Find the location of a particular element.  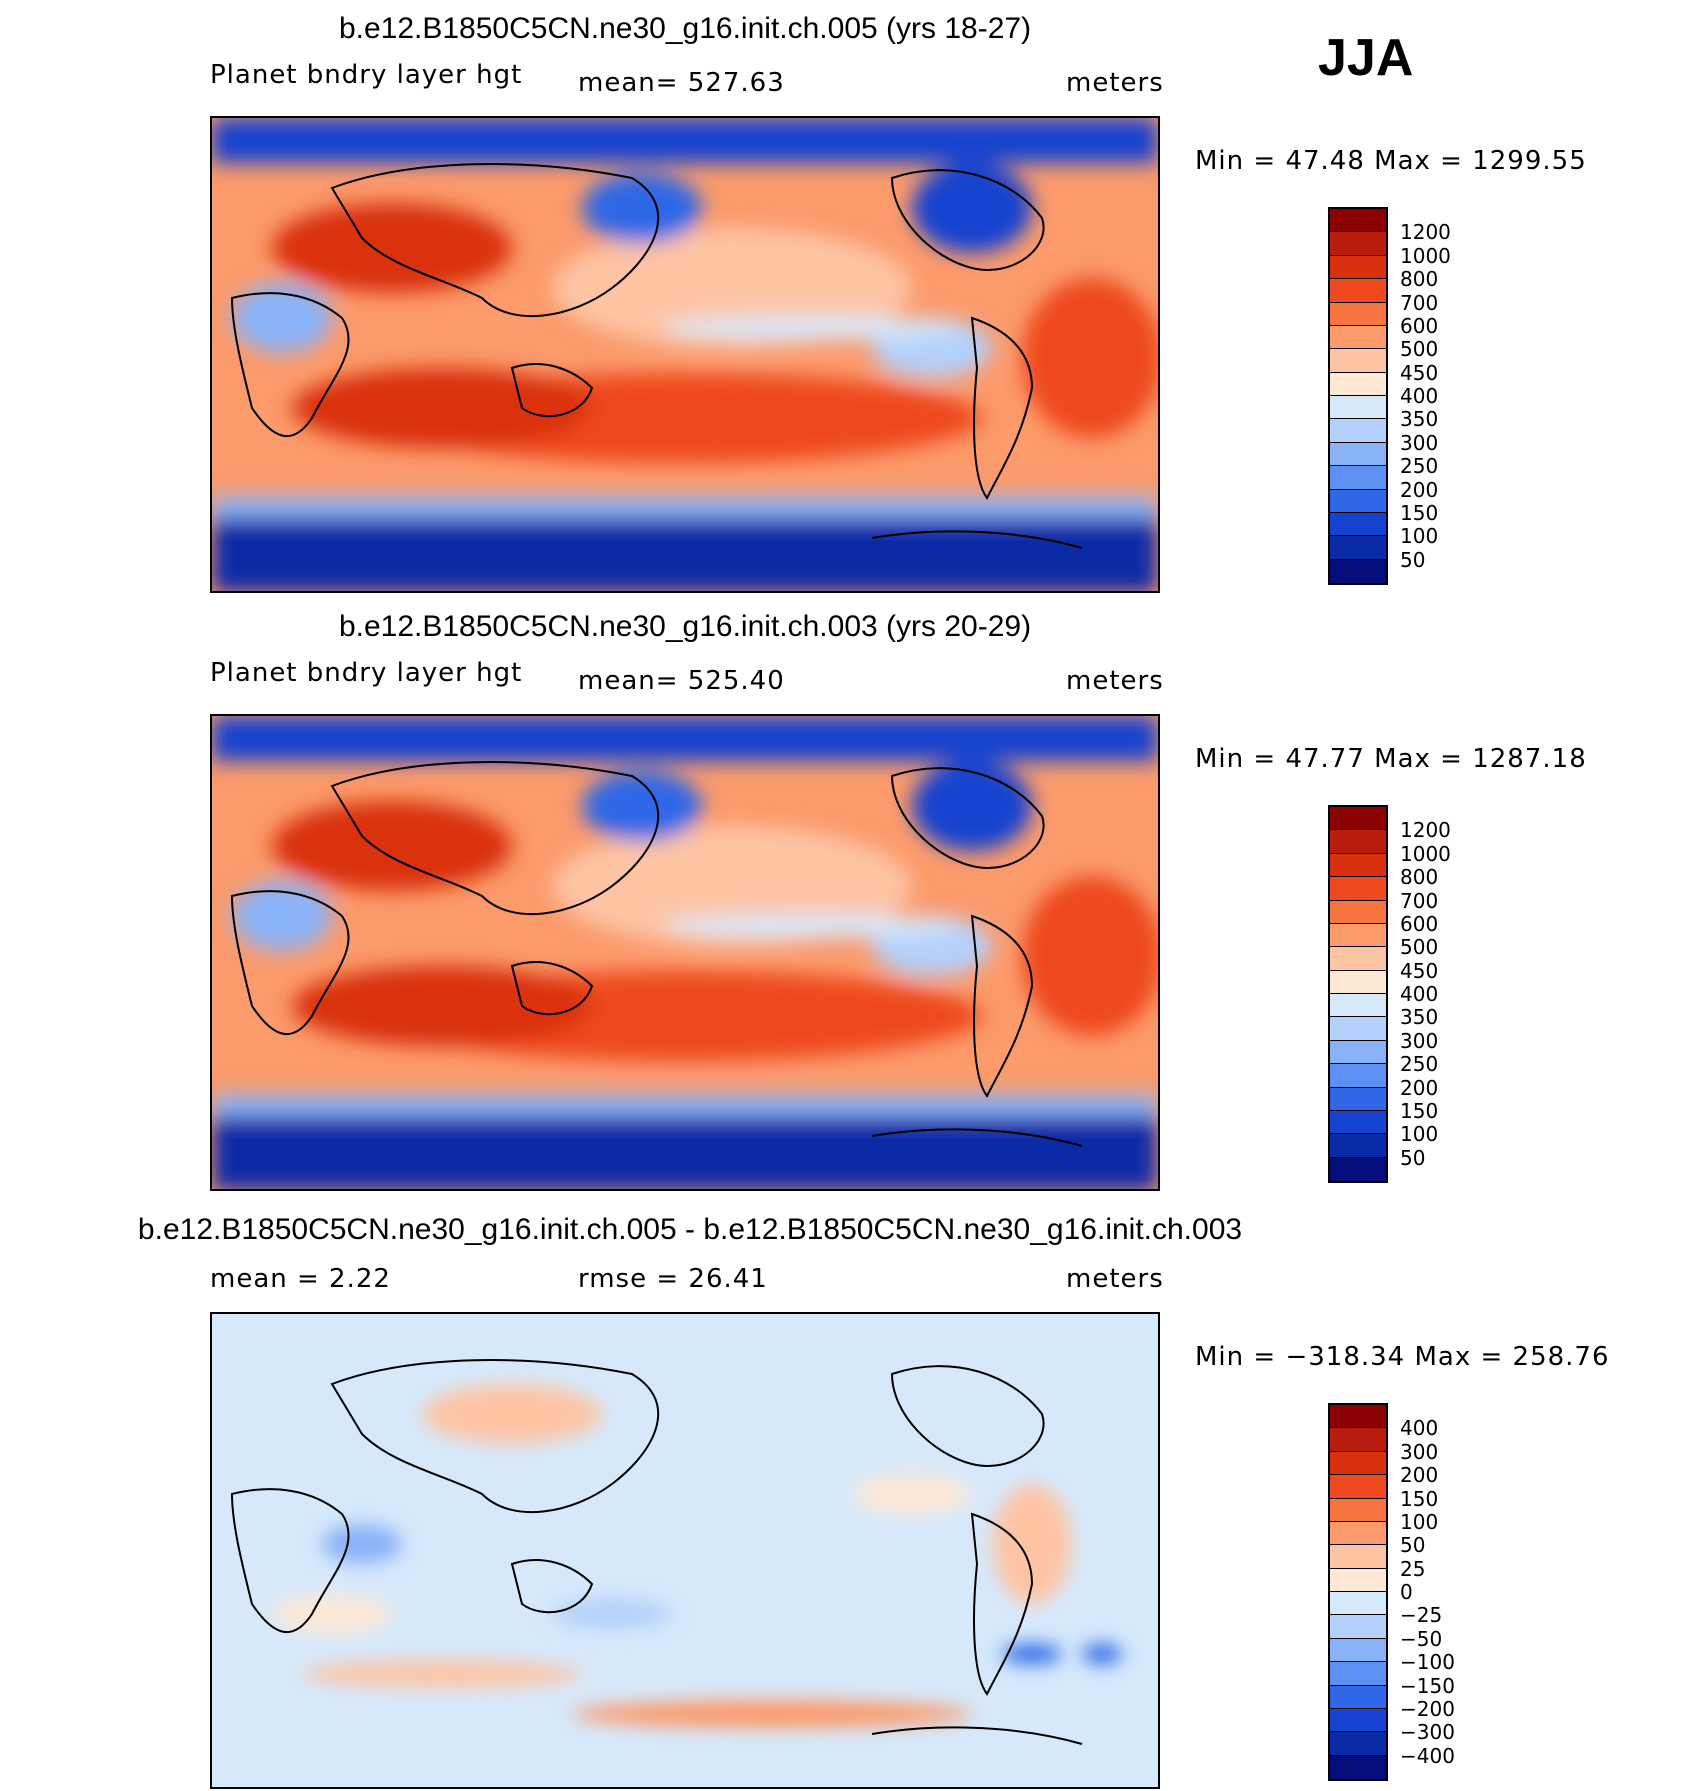

colorbar-tick-label: 700 is located at coordinates (1419, 302).